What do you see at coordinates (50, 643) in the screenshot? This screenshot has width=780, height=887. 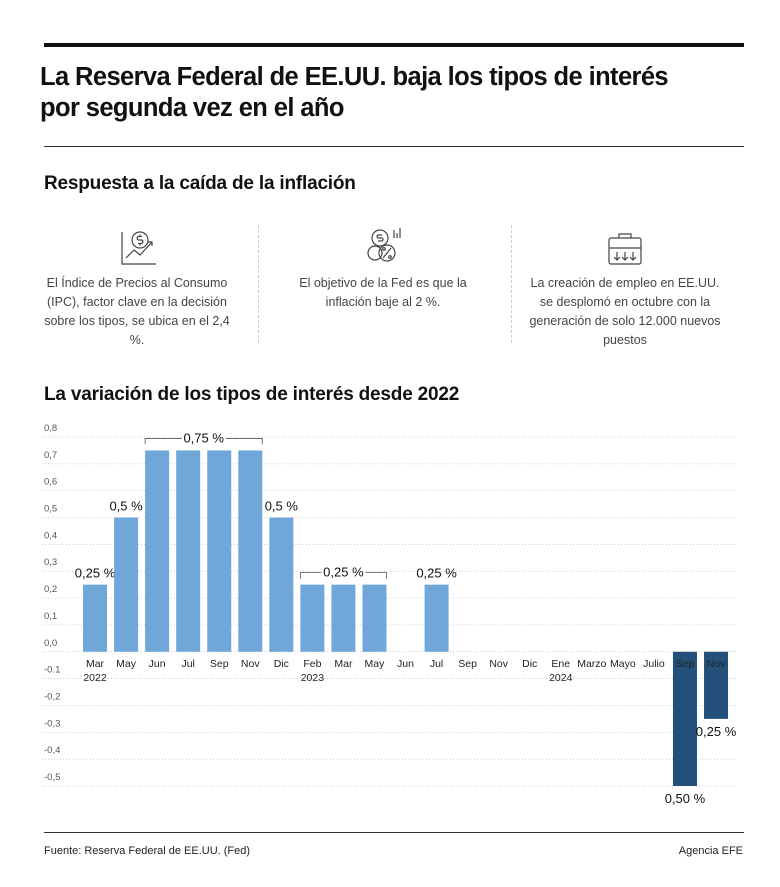 I see `y-tick-label: 0,0` at bounding box center [50, 643].